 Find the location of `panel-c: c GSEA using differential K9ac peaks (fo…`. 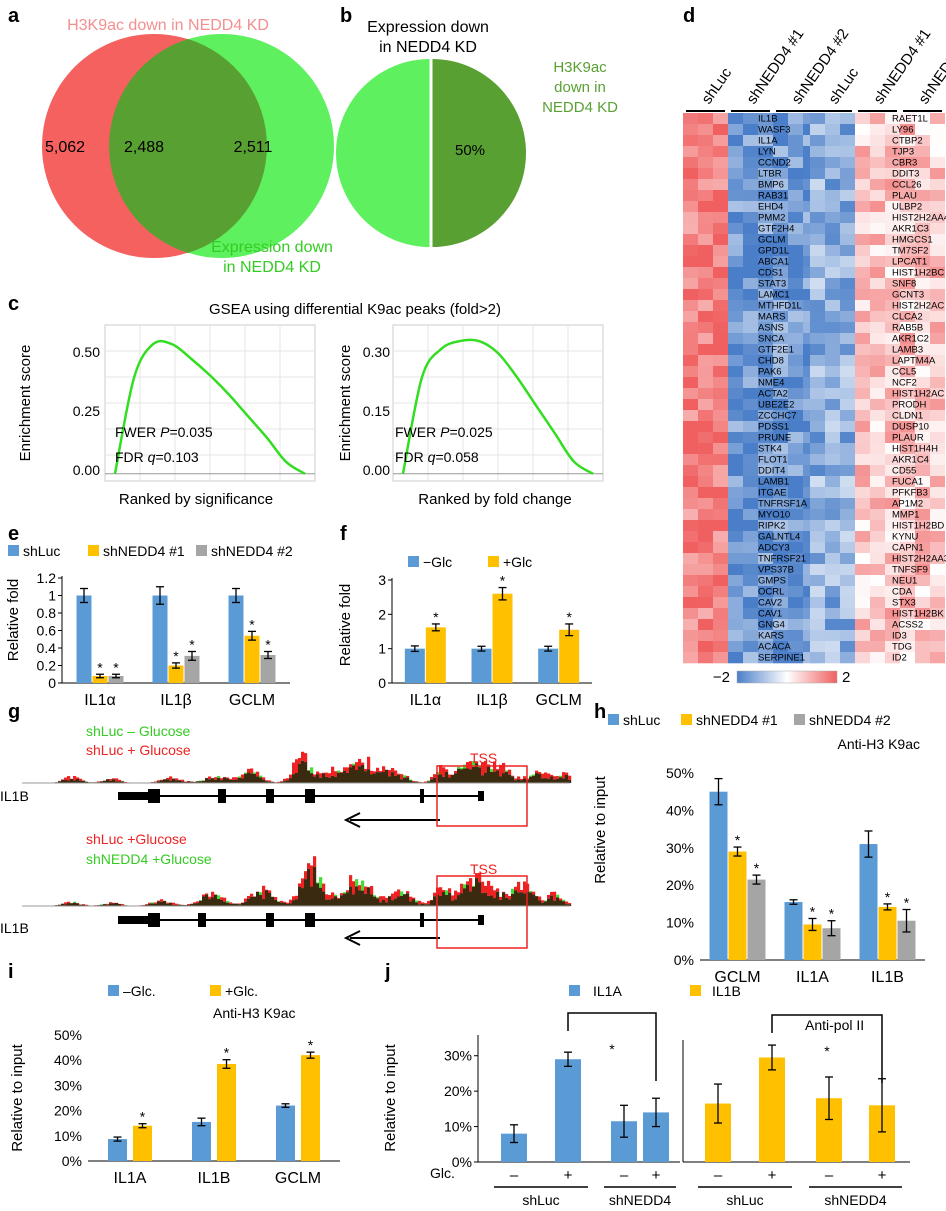

panel-c: c GSEA using differential K9ac peaks (fo… is located at coordinates (306, 400).